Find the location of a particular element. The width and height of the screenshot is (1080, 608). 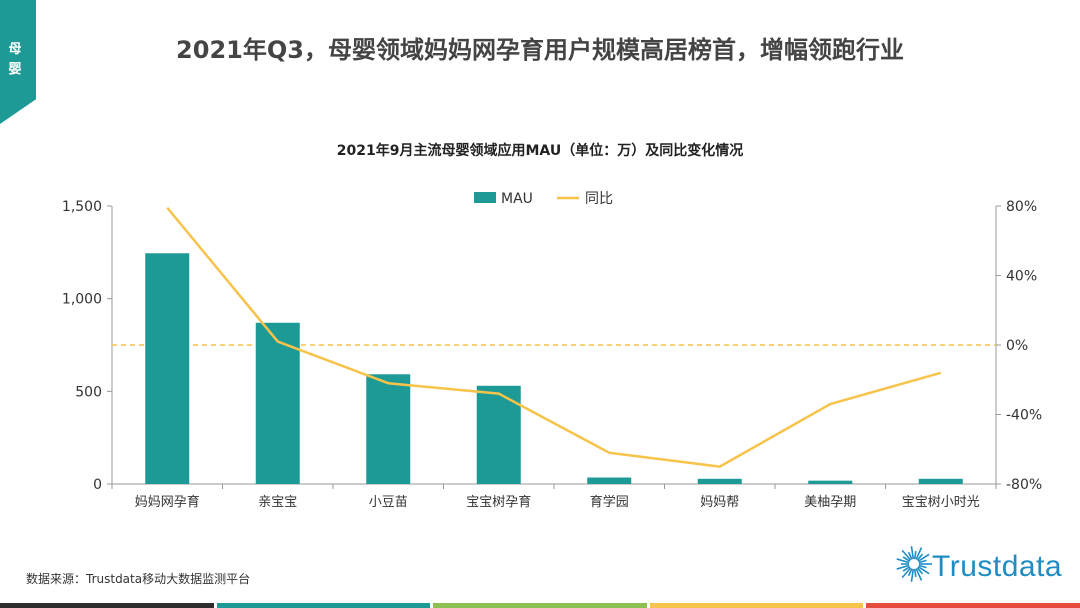

chart-title: 2021年9月主流母婴领域应用MAU（单位：万）及同比变化情况 is located at coordinates (540, 150).